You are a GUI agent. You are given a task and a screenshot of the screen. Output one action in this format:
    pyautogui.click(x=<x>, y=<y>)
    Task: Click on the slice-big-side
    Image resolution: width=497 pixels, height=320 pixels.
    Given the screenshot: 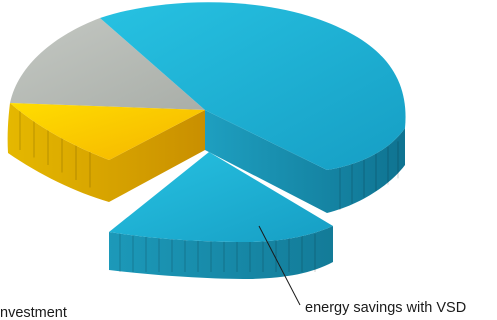 What is the action you would take?
    pyautogui.click(x=305, y=161)
    